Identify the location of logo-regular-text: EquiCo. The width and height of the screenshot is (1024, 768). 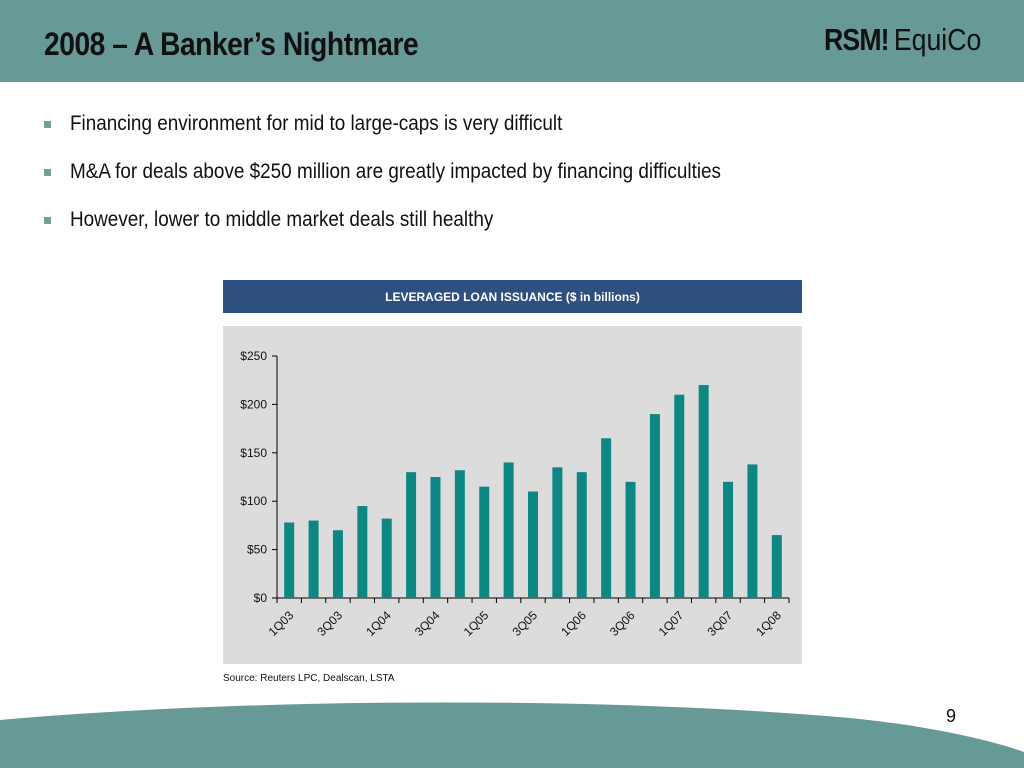
(937, 39).